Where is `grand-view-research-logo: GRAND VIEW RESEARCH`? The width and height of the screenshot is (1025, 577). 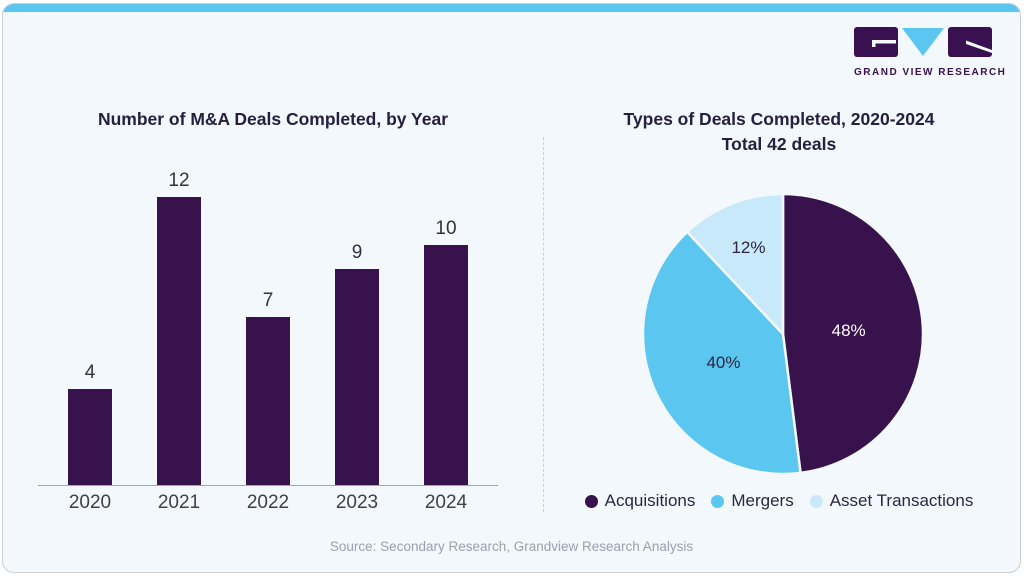 grand-view-research-logo: GRAND VIEW RESEARCH is located at coordinates (930, 52).